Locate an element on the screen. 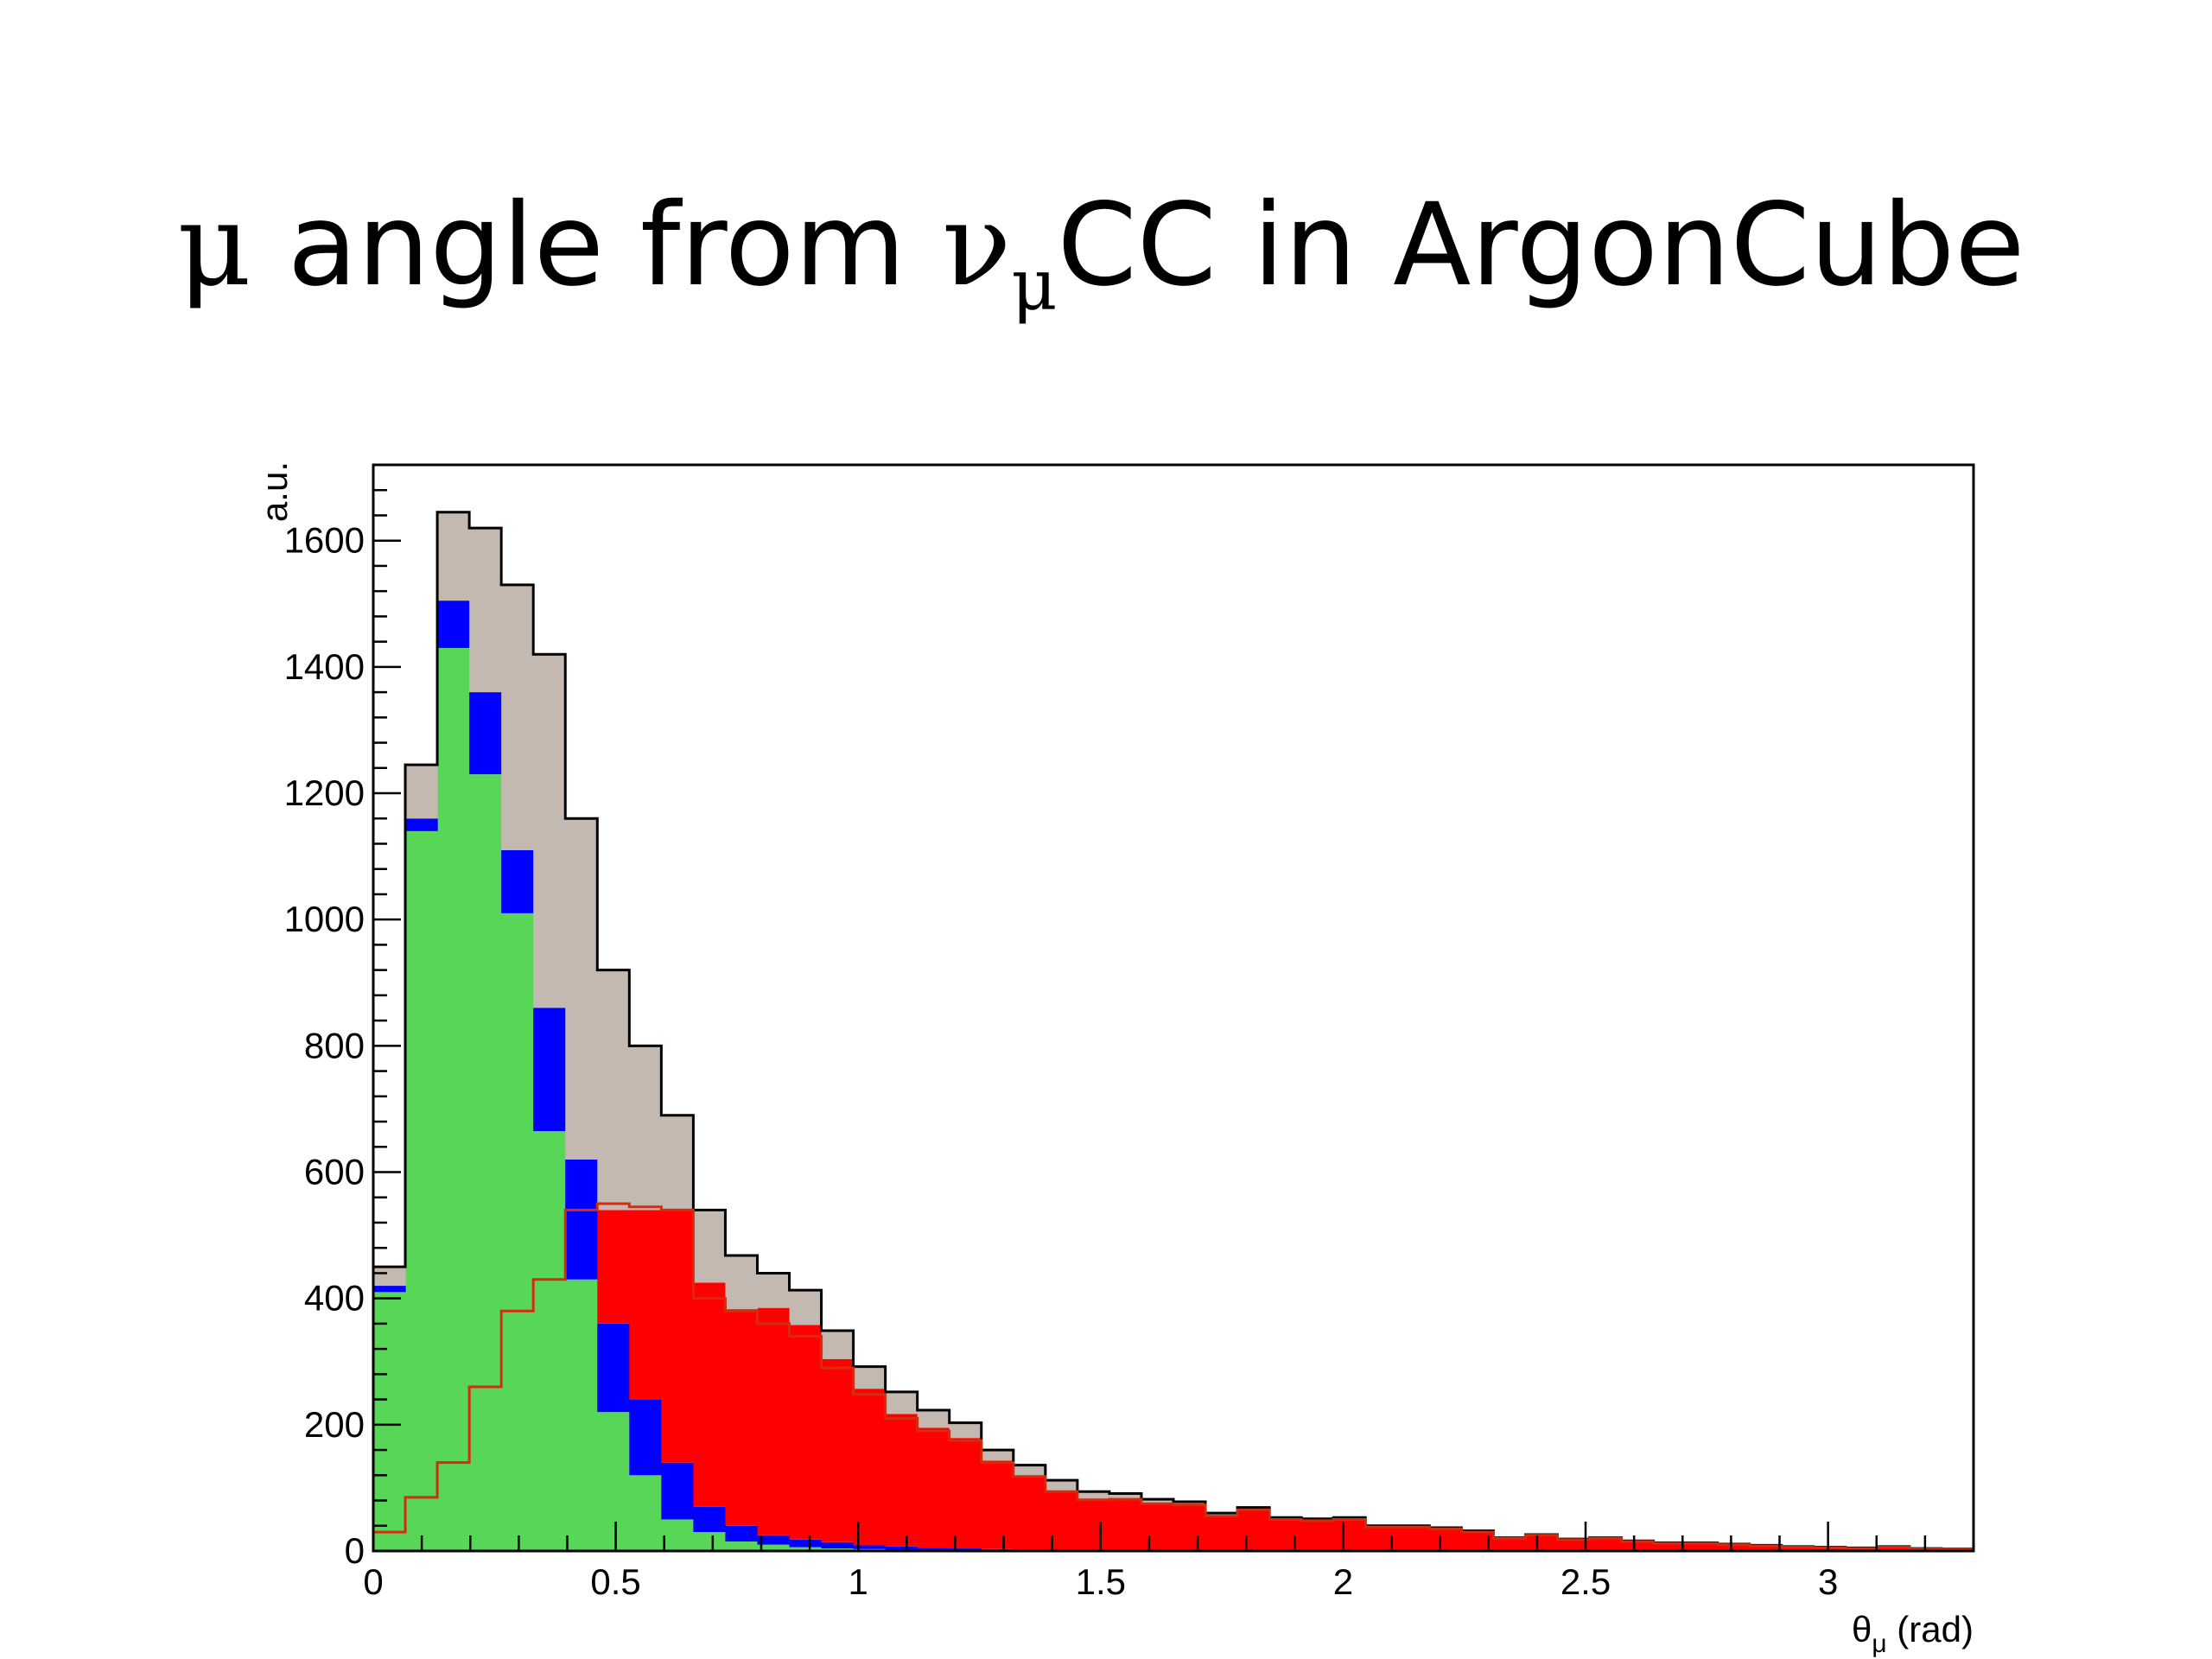 The width and height of the screenshot is (2212, 1659). histogram-bar-series3-bin24 is located at coordinates (1157, 1501).